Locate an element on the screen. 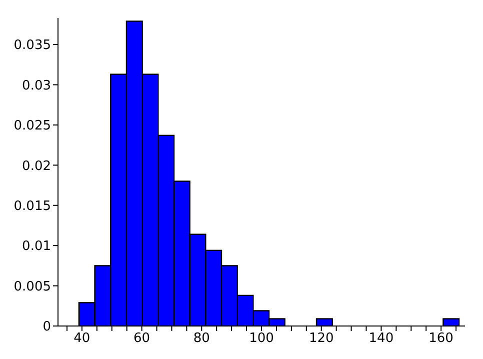 The height and width of the screenshot is (359, 483). y-tick-label: 0.03 is located at coordinates (36, 86).